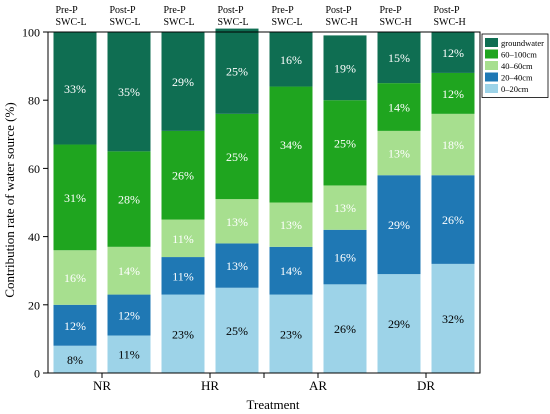  Describe the element at coordinates (129, 316) in the screenshot. I see `value-label-20-40cm-2: 12%` at that location.